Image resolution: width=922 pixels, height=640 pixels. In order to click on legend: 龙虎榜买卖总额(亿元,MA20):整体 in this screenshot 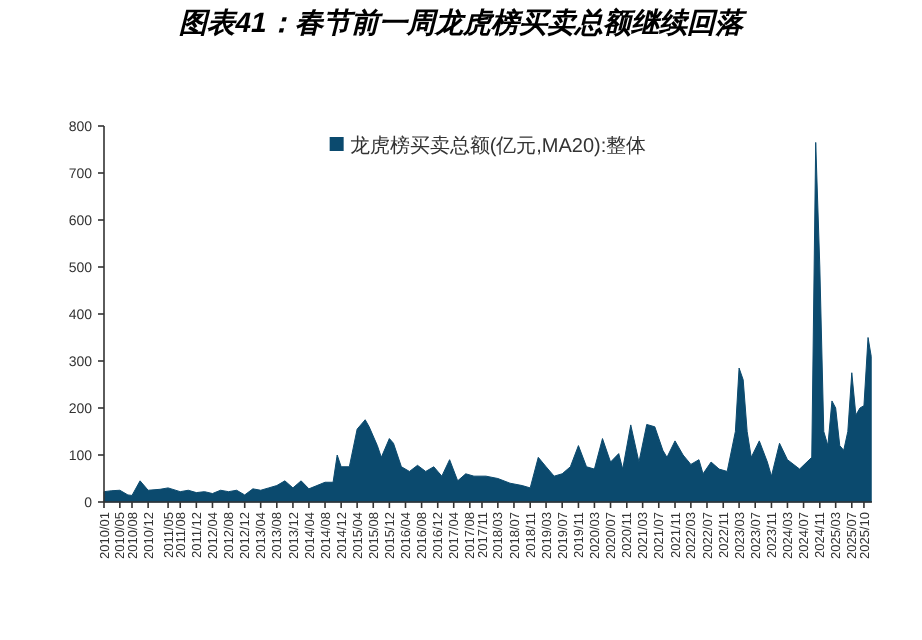, I will do `click(488, 147)`.